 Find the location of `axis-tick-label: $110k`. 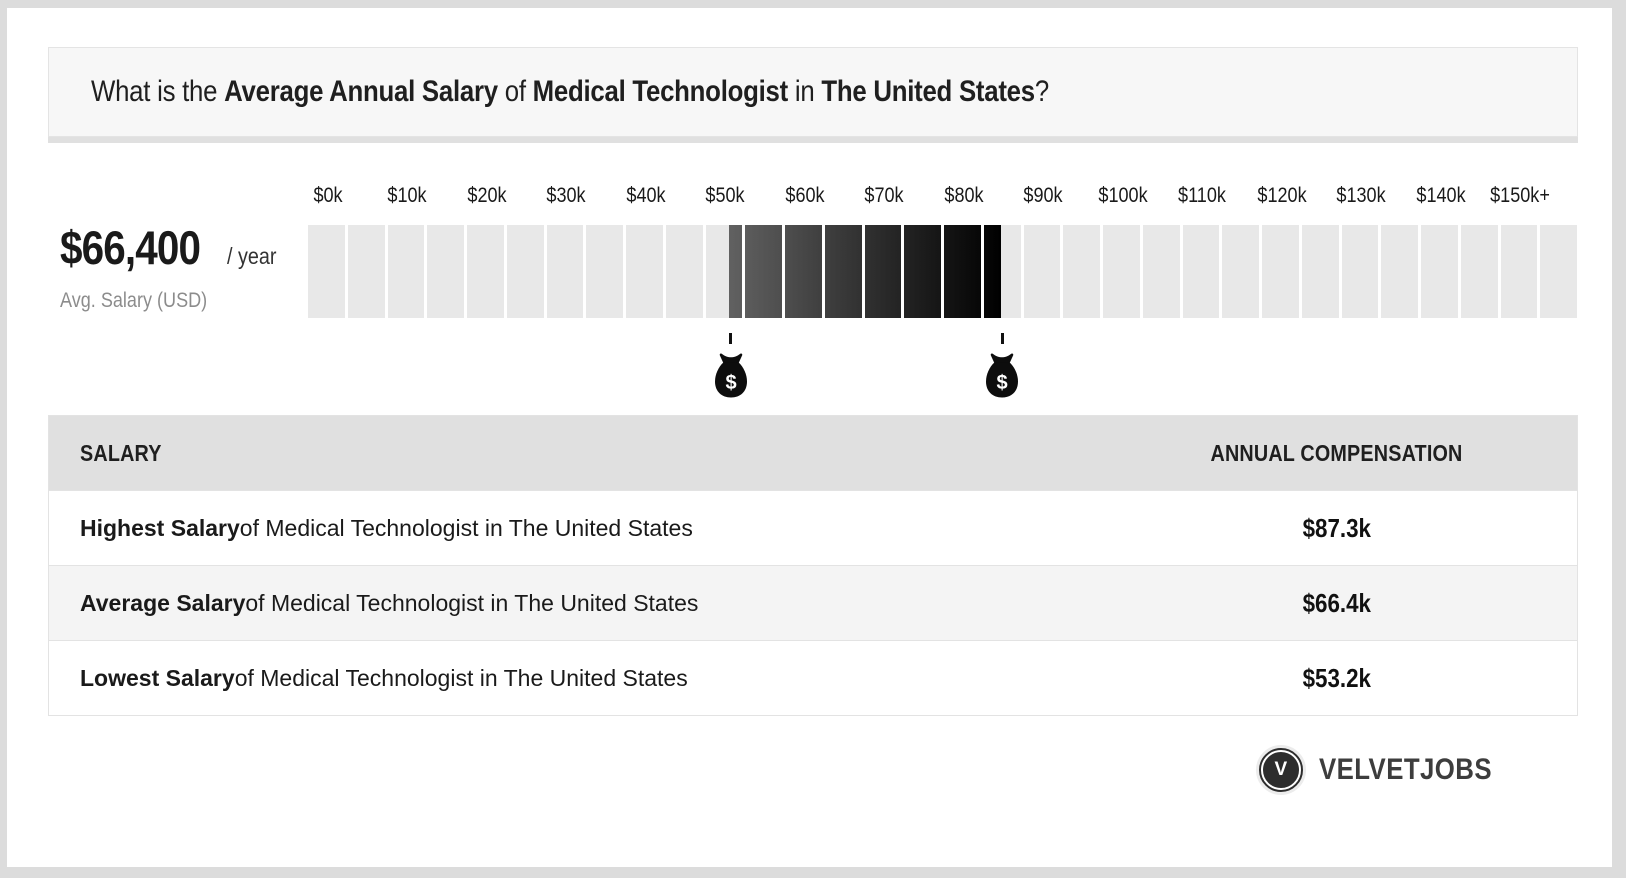

axis-tick-label: $110k is located at coordinates (1202, 195).